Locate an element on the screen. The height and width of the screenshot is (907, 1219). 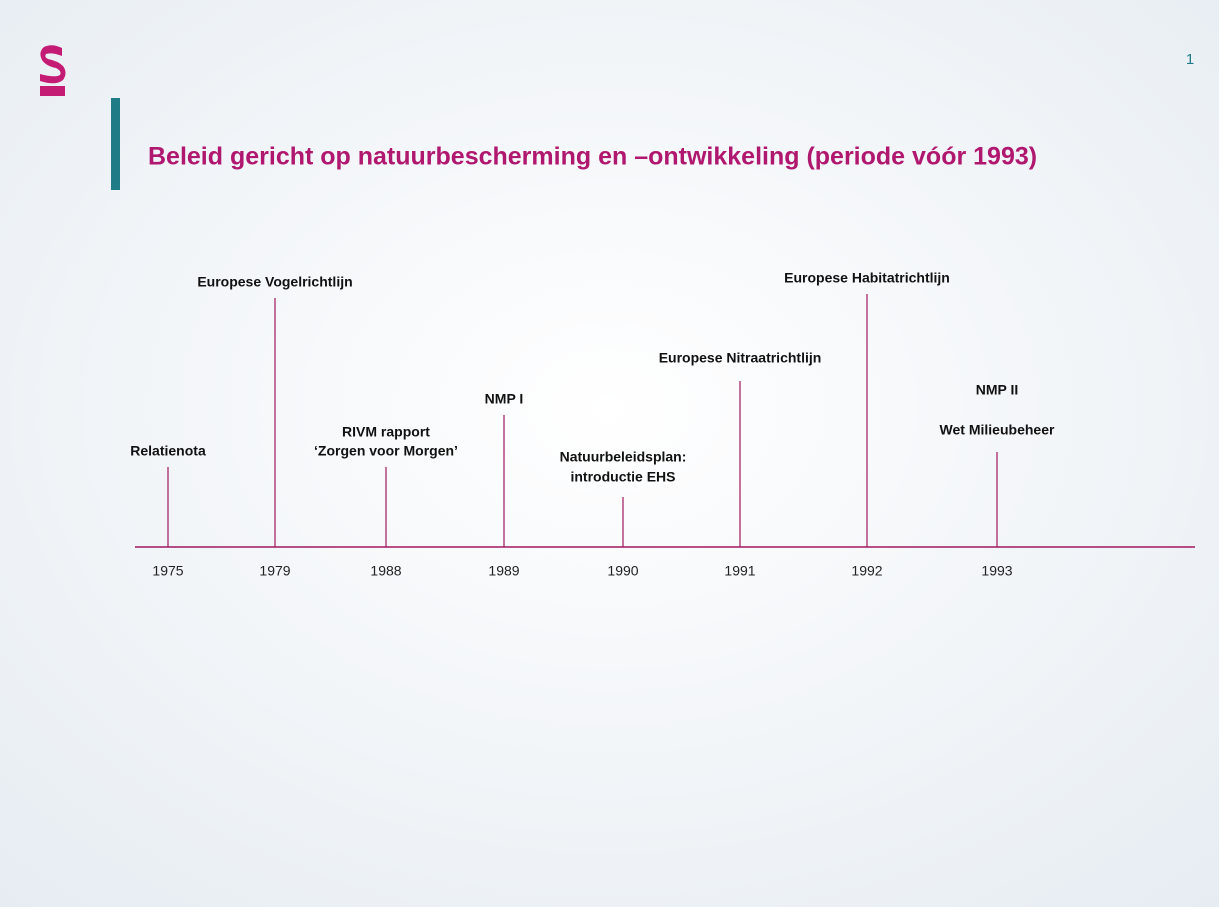
event-label: RIVM rapport is located at coordinates (386, 432).